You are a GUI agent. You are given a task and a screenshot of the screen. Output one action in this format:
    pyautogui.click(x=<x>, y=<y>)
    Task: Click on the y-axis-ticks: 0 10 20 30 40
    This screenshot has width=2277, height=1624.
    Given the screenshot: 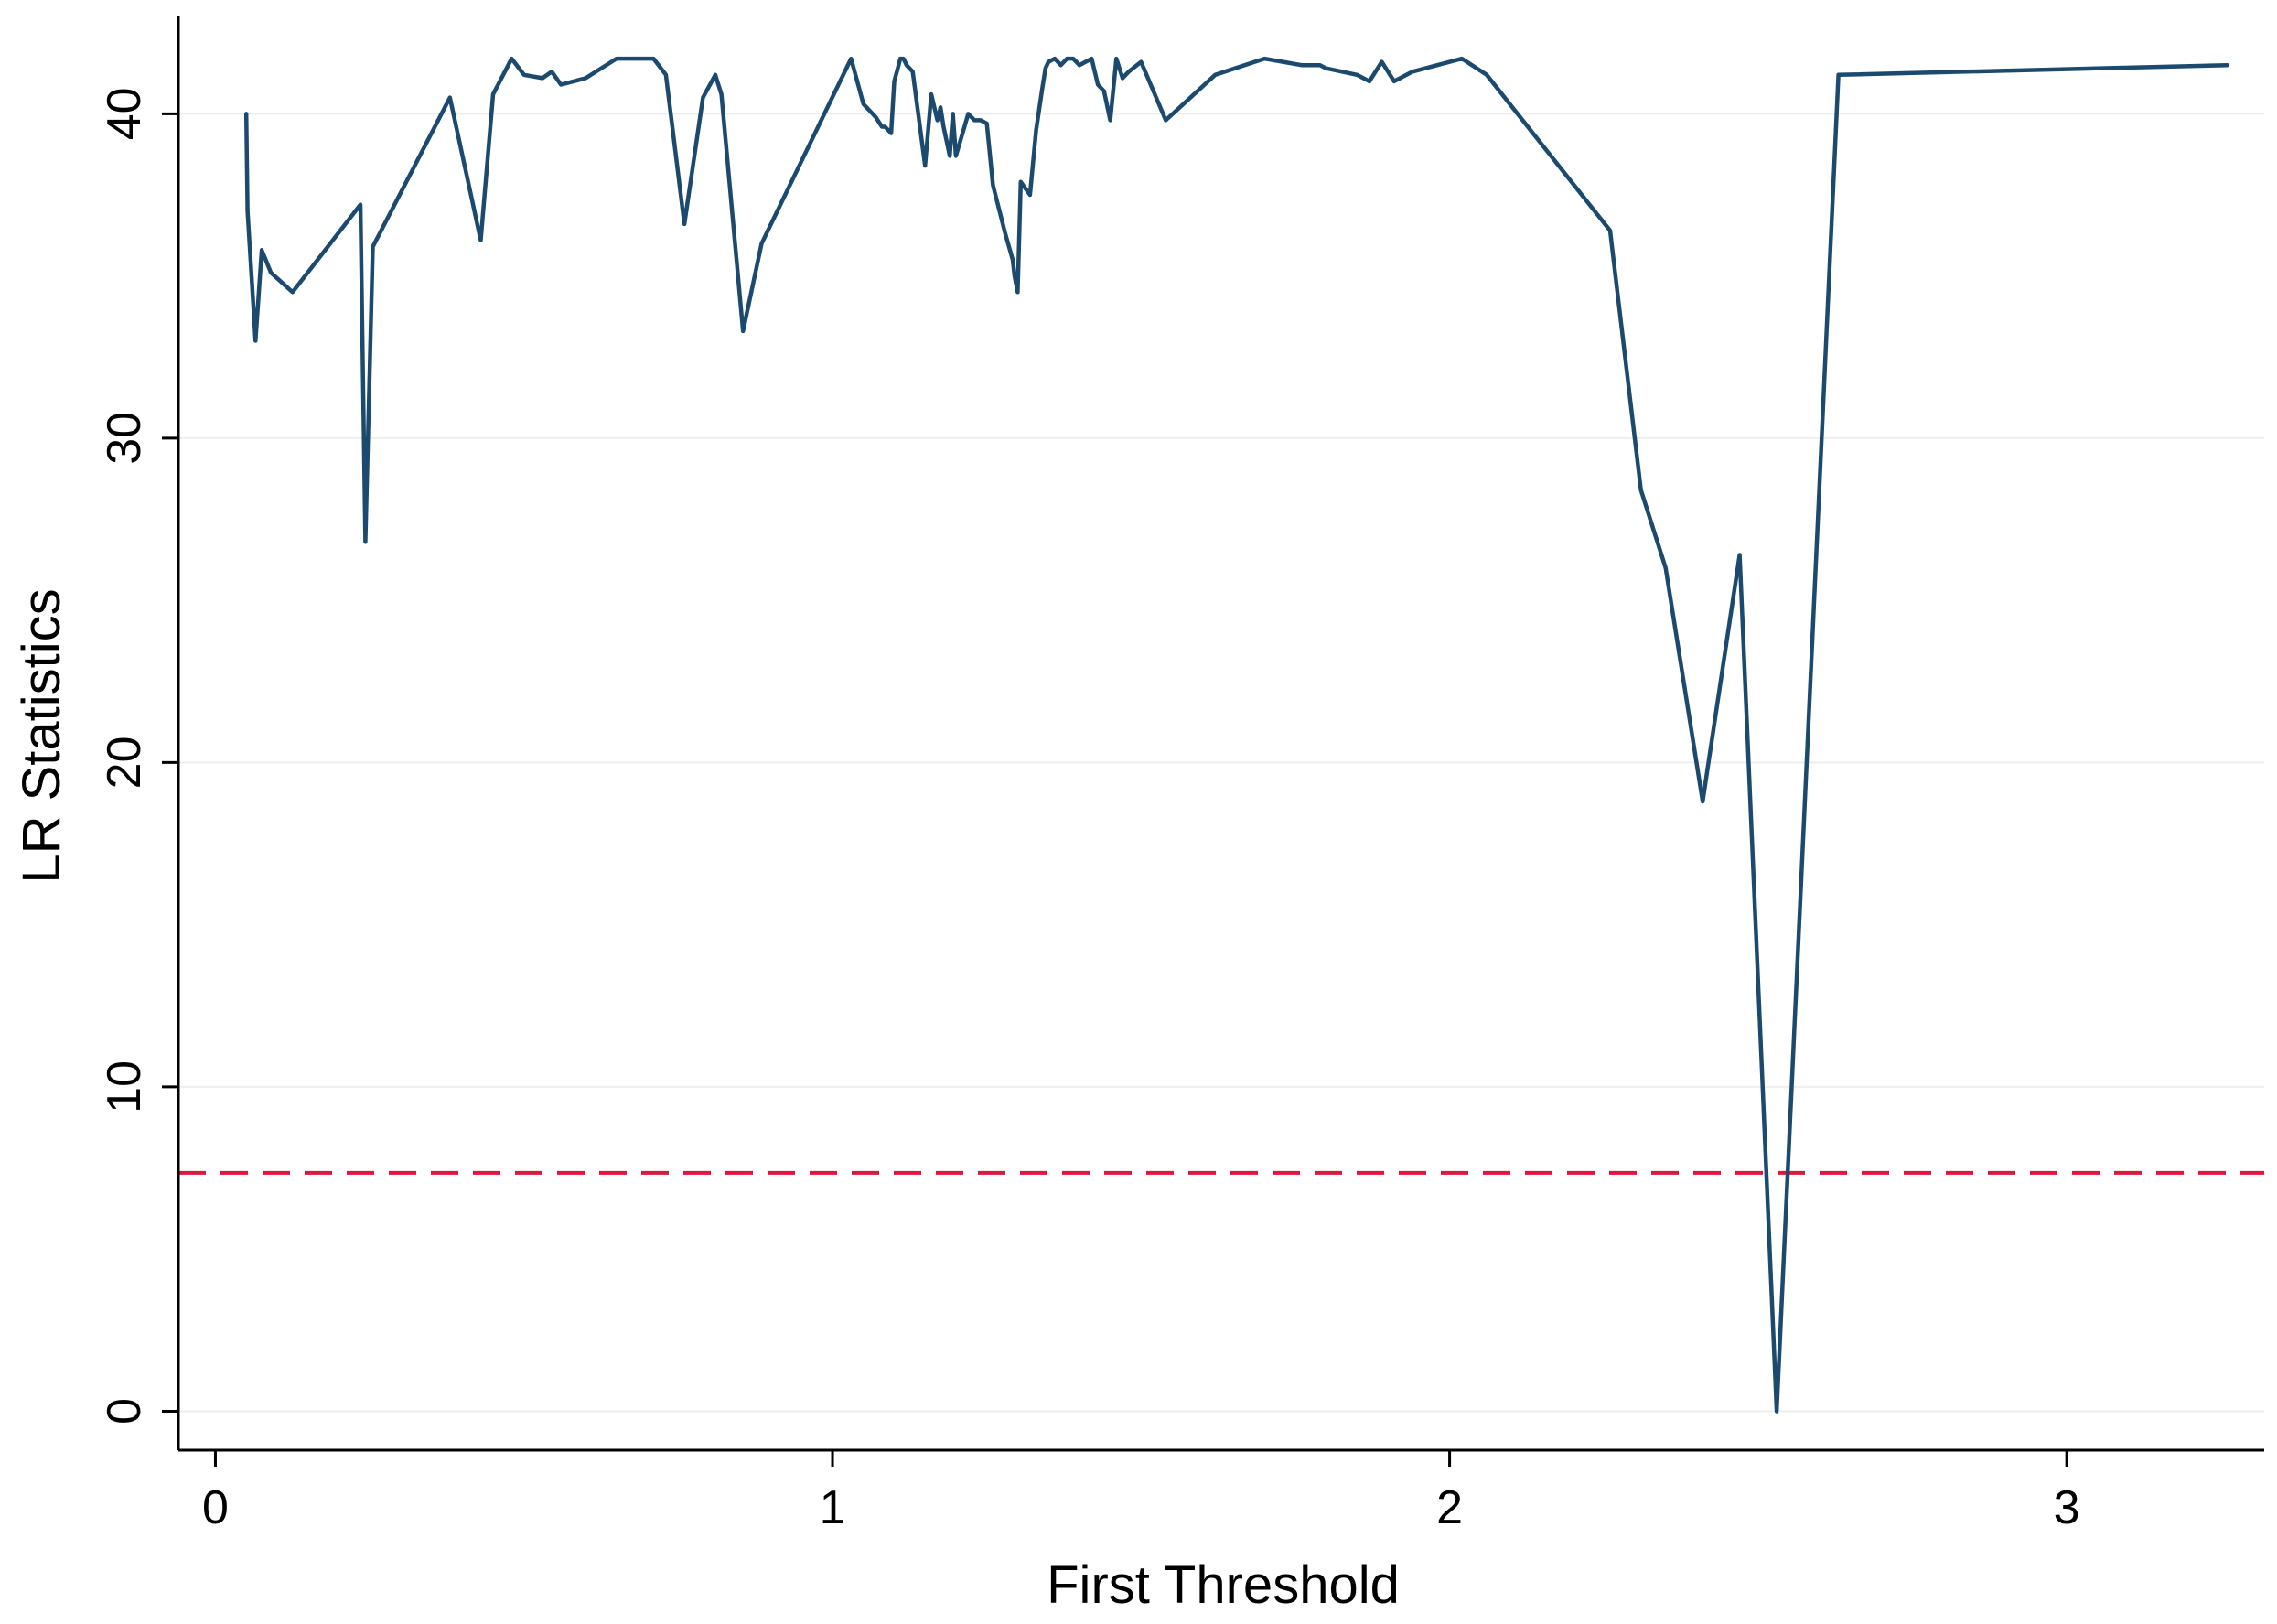 What is the action you would take?
    pyautogui.click(x=138, y=756)
    